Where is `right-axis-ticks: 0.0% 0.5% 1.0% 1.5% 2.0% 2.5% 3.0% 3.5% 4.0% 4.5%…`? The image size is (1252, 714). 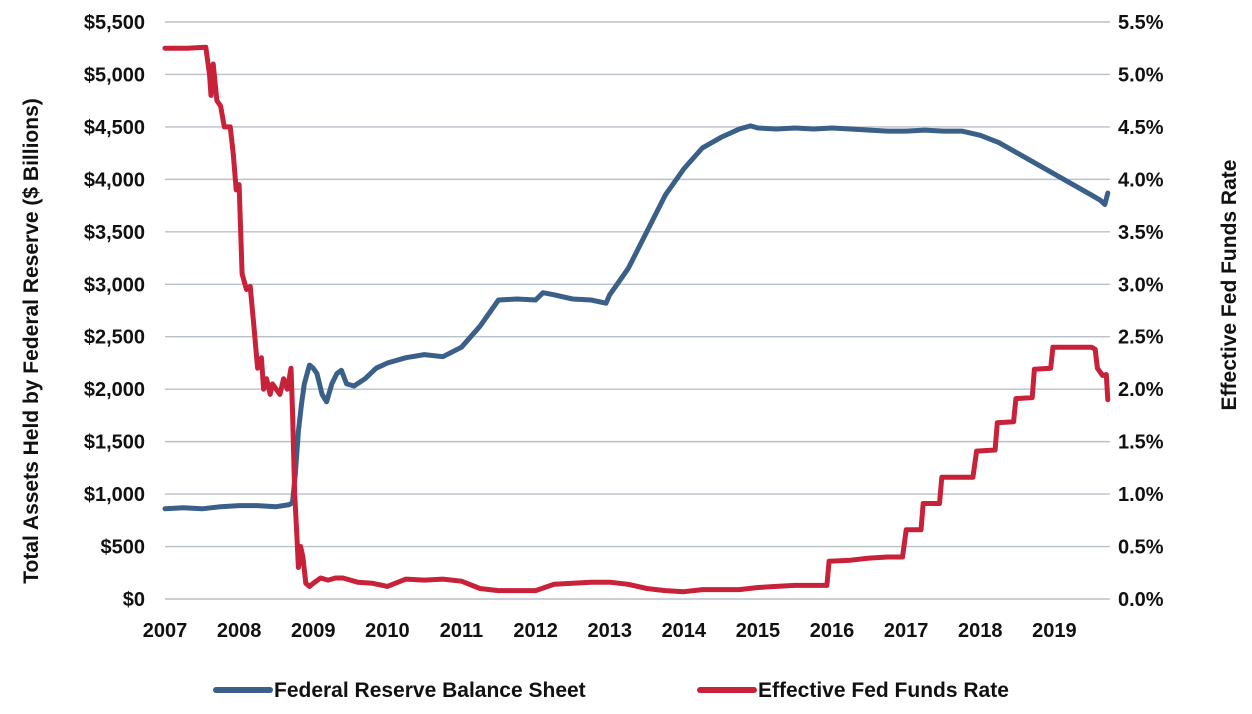
right-axis-ticks: 0.0% 0.5% 1.0% 1.5% 2.0% 2.5% 3.0% 3.5% 4.0% 4.5%… is located at coordinates (1141, 311).